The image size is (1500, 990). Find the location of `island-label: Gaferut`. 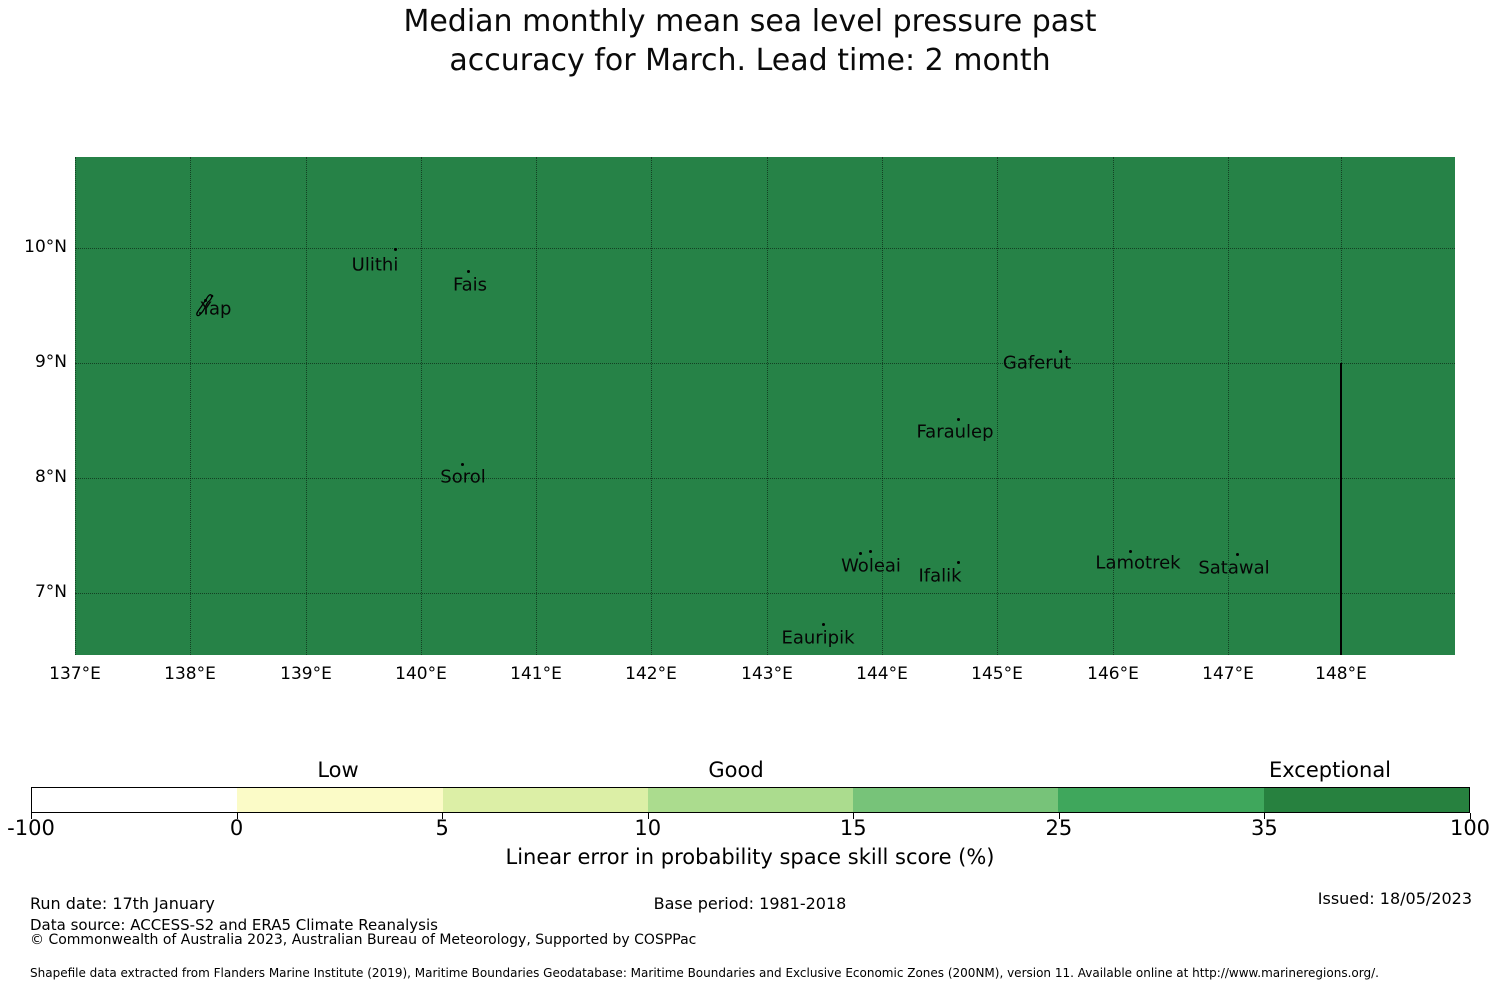

island-label: Gaferut is located at coordinates (1037, 363).